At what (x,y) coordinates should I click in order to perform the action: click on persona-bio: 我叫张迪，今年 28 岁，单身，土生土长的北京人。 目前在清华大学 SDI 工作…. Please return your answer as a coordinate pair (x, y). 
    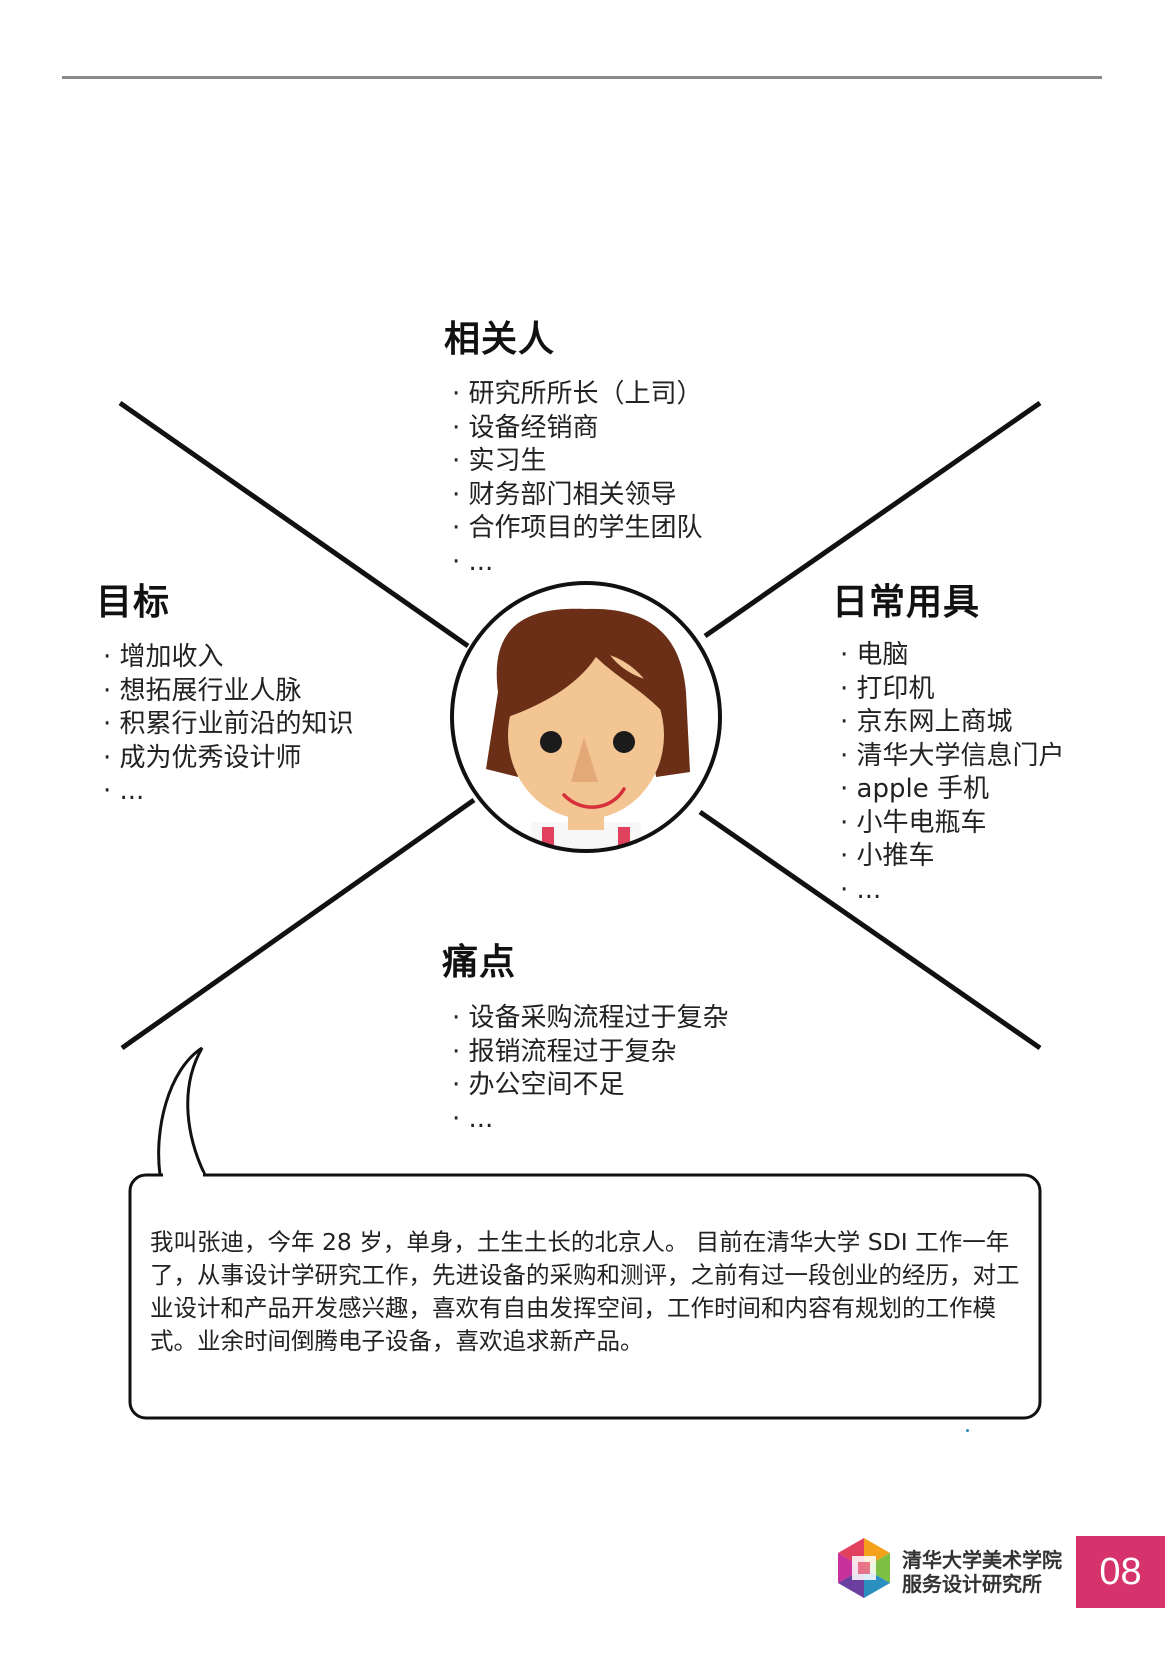
    Looking at the image, I should click on (585, 1291).